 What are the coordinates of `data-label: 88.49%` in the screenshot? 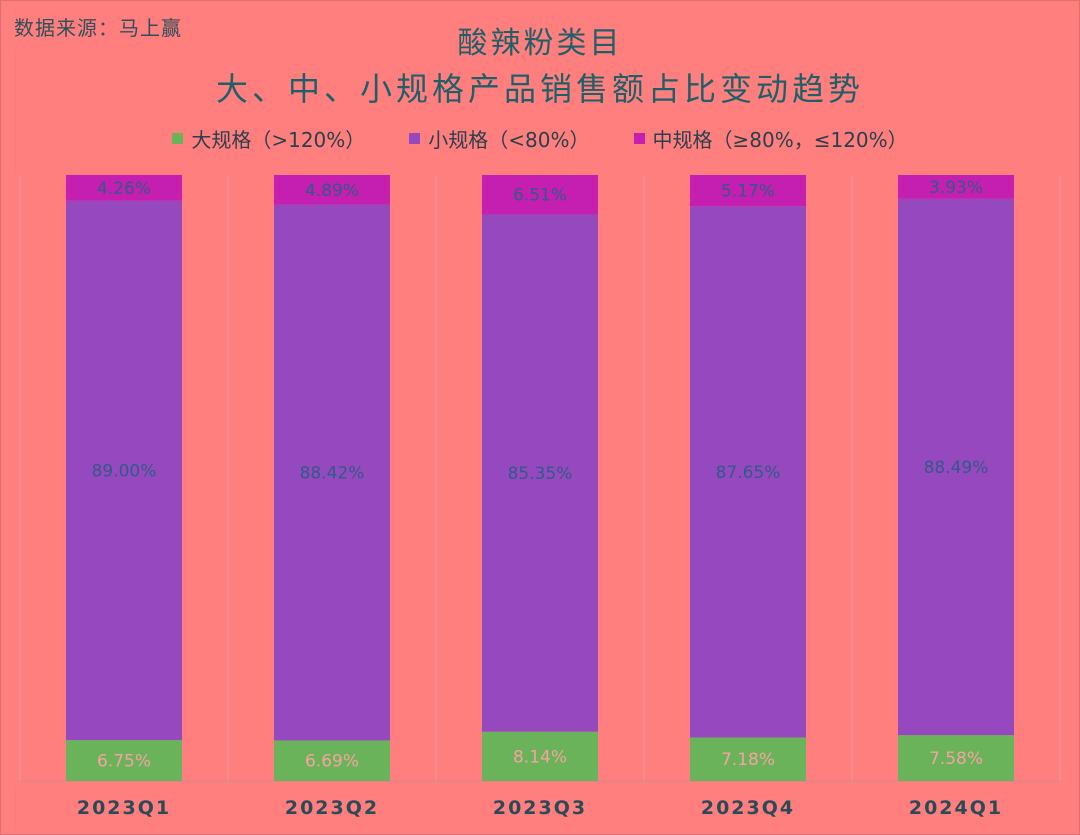 It's located at (956, 468).